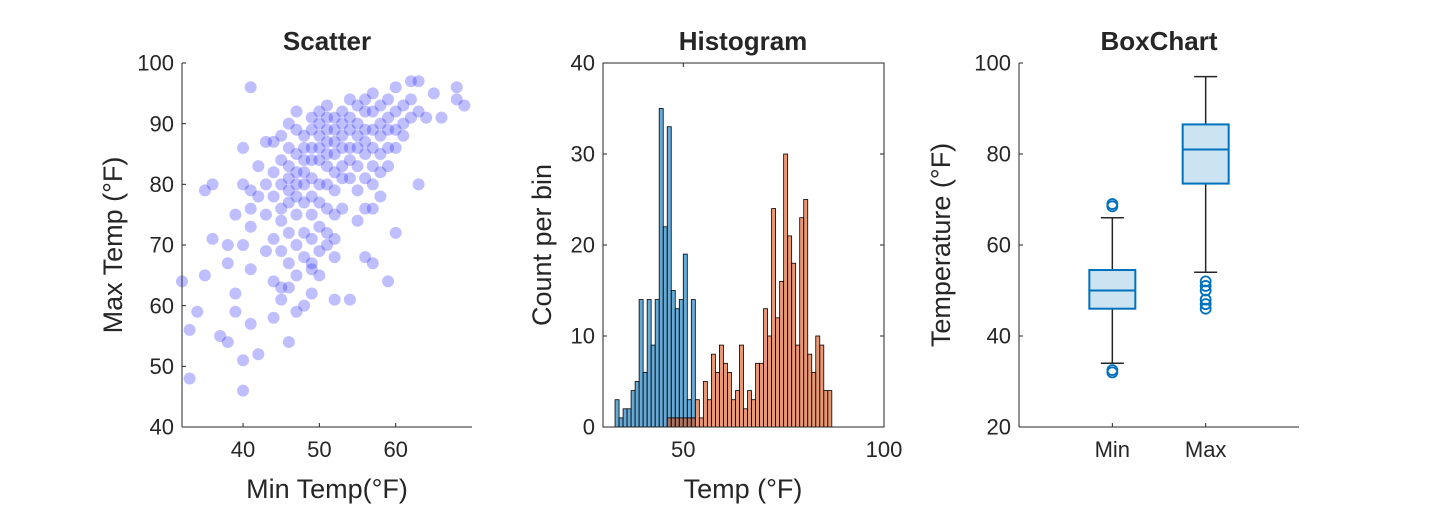 Image resolution: width=1436 pixels, height=520 pixels. What do you see at coordinates (583, 245) in the screenshot?
I see `histogram-y-tick-label: 20` at bounding box center [583, 245].